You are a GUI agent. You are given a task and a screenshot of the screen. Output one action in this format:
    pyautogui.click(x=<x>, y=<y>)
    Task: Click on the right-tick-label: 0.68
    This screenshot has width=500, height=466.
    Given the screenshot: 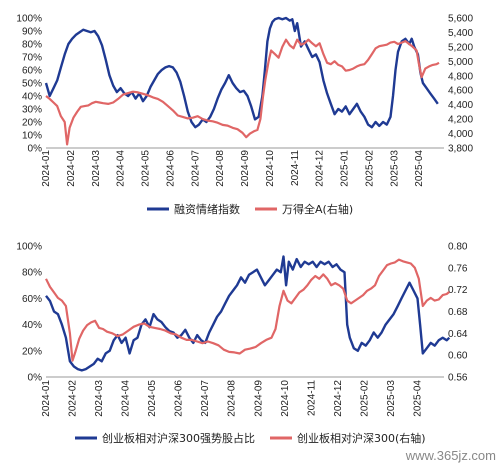 What is the action you would take?
    pyautogui.click(x=458, y=312)
    